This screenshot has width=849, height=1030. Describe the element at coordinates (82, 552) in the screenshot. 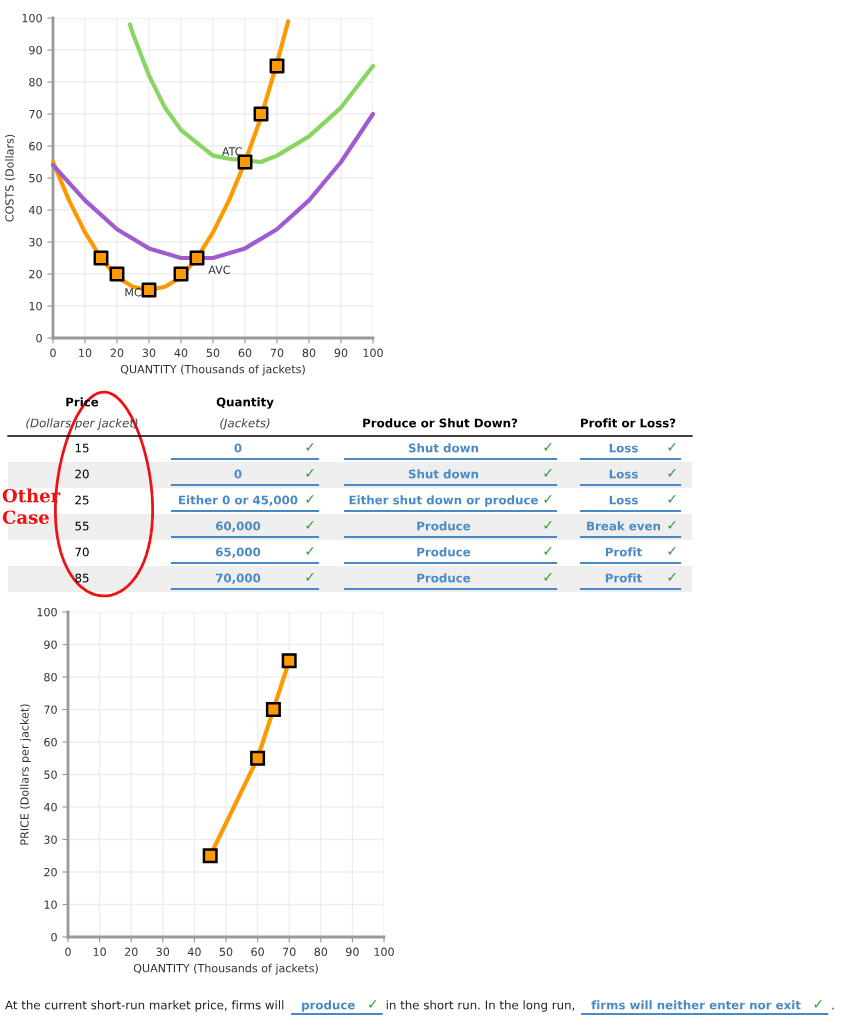

I see `text: 70` at that location.